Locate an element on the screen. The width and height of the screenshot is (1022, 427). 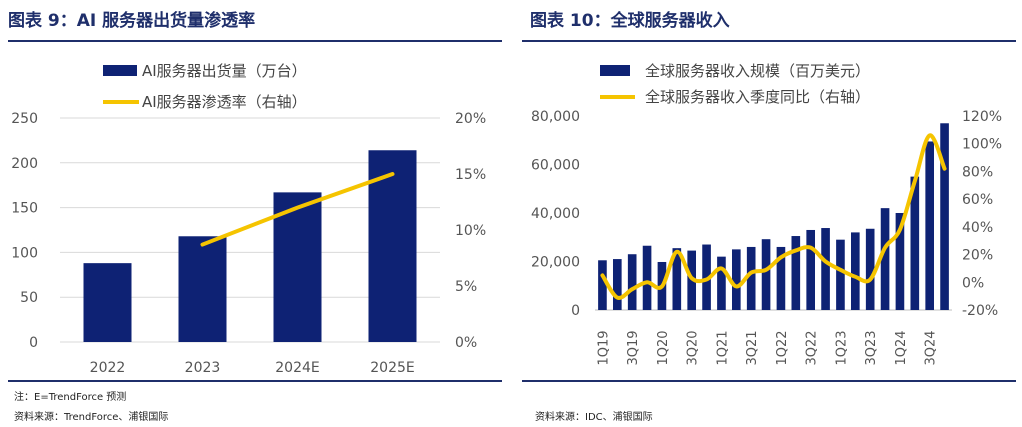
x-tick-label: 2023 is located at coordinates (203, 368).